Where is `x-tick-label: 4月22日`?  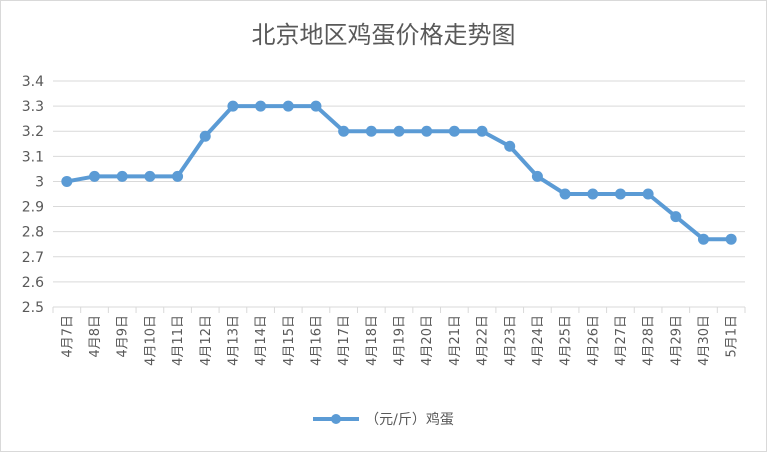 x-tick-label: 4月22日 is located at coordinates (483, 340).